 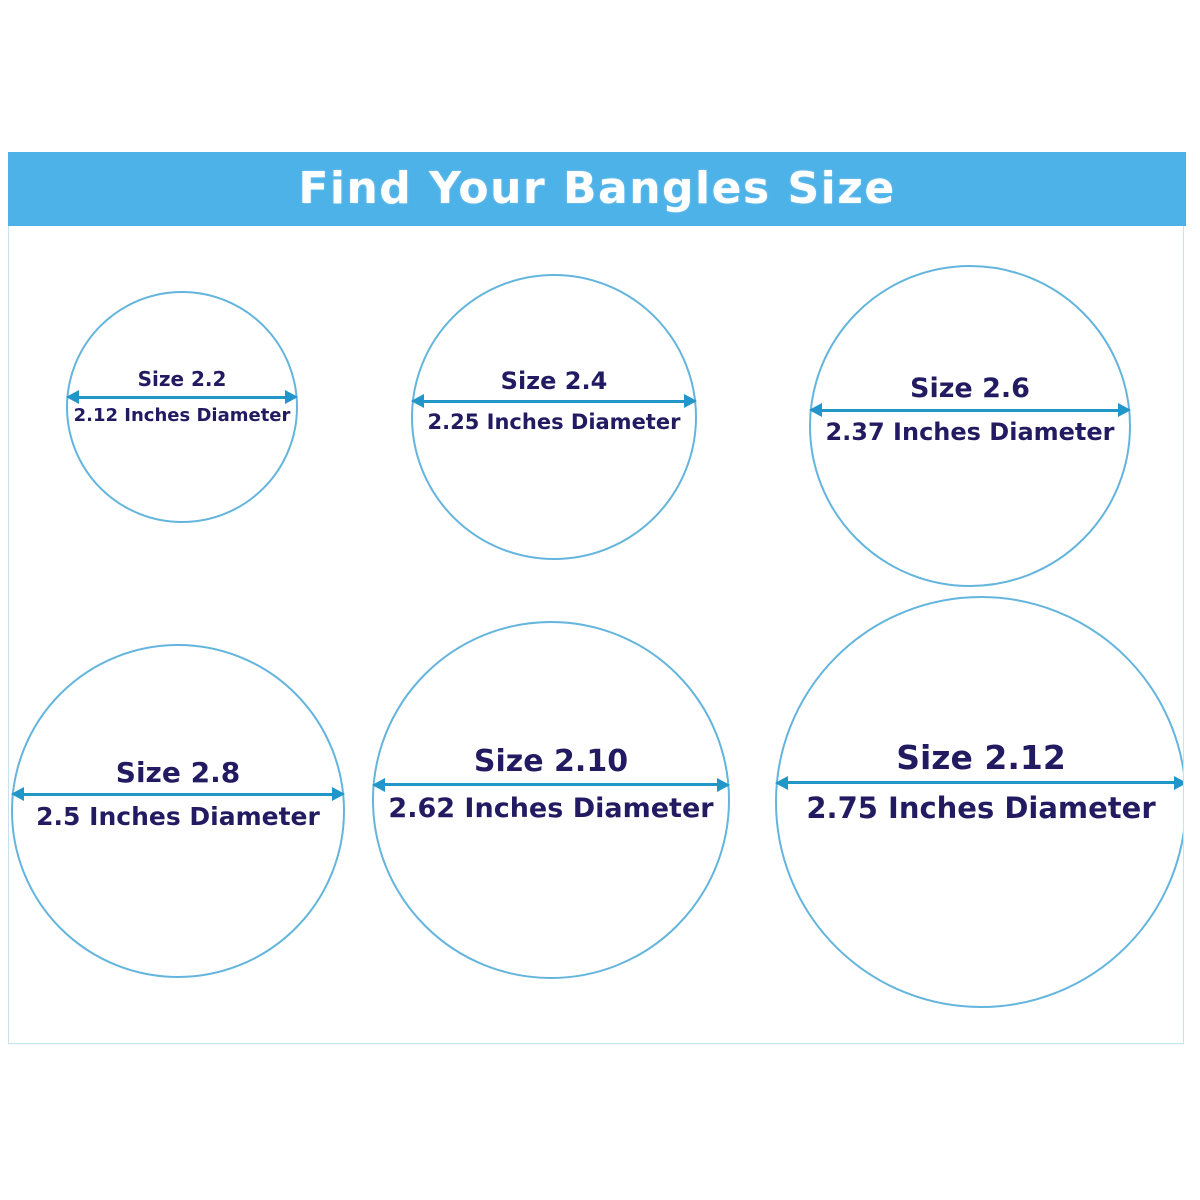 What do you see at coordinates (981, 807) in the screenshot?
I see `diameter-label-2-12: 2.75 Inches Diameter` at bounding box center [981, 807].